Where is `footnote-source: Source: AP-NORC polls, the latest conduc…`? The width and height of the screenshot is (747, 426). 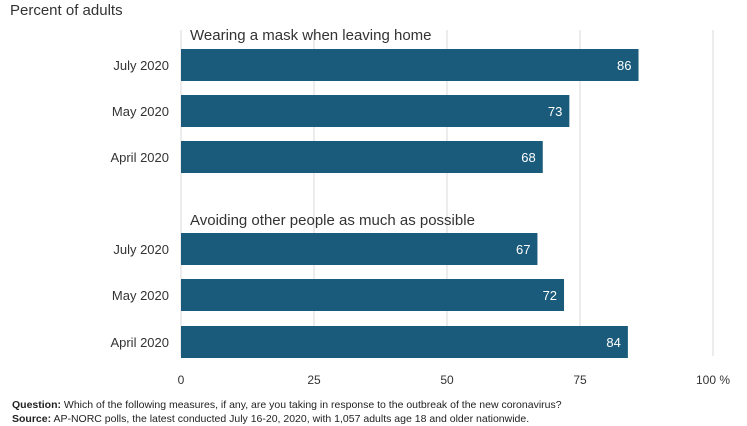 footnote-source: Source: AP-NORC polls, the latest conduc… is located at coordinates (270, 419).